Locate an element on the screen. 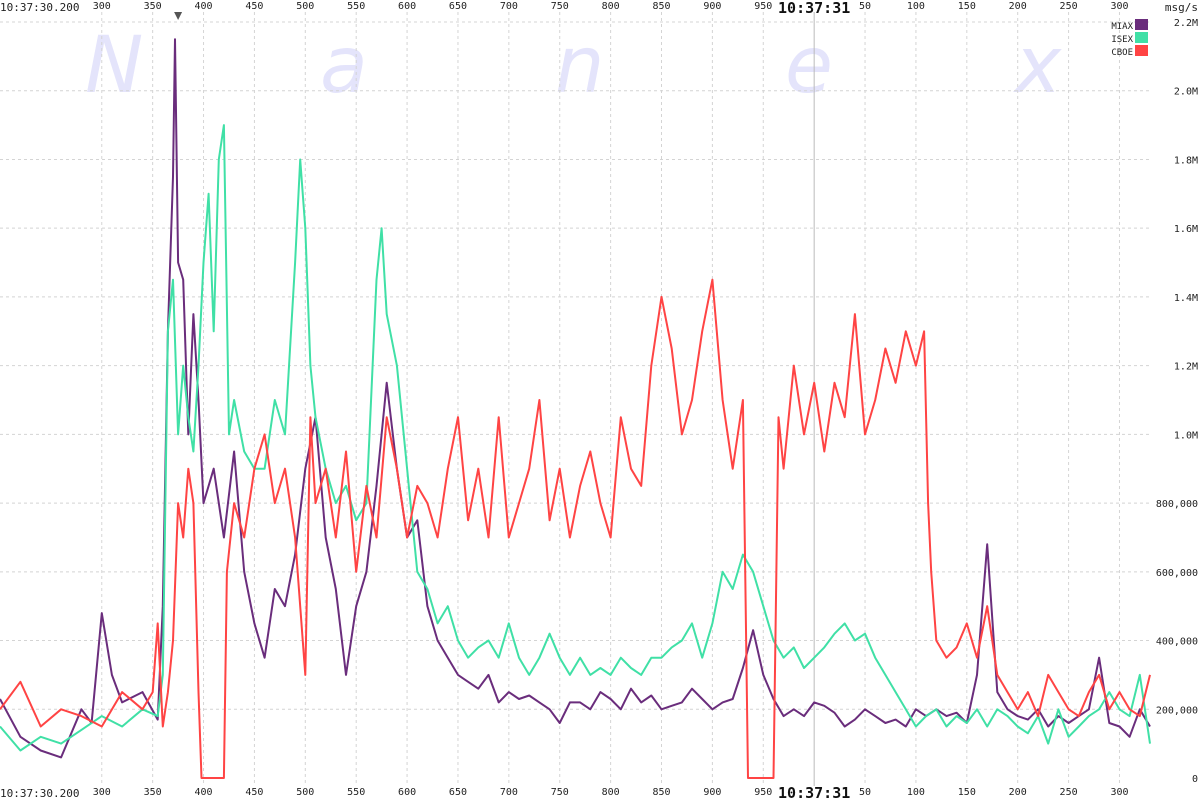 The height and width of the screenshot is (804, 1200). watermark-letter: N is located at coordinates (114, 66).